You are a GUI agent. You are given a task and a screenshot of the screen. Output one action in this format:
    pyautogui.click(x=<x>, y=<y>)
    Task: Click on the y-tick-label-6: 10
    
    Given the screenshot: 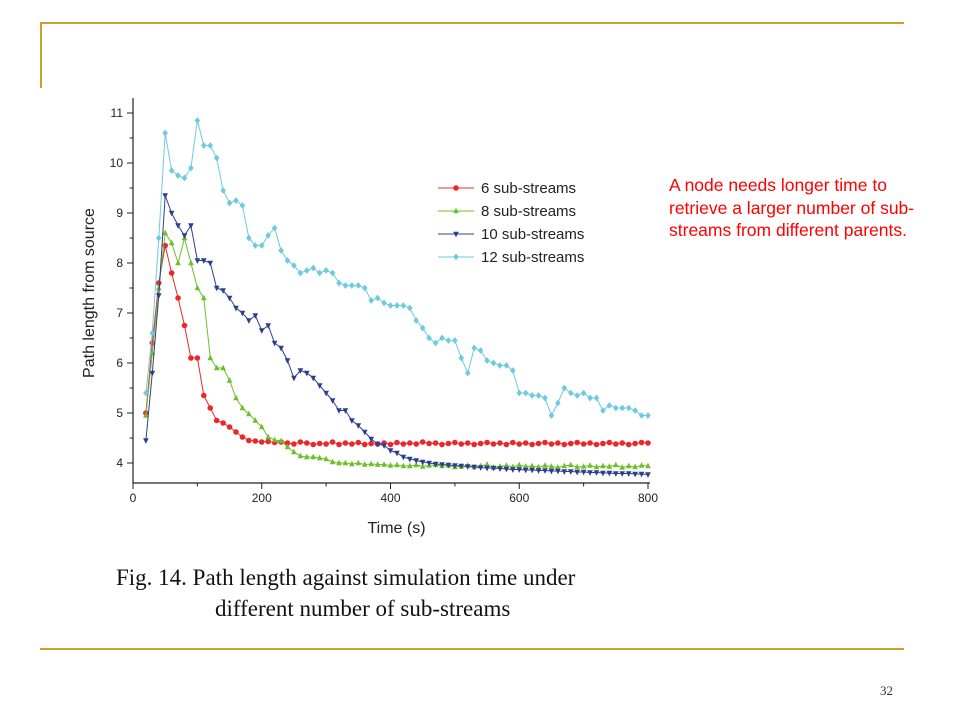 What is the action you would take?
    pyautogui.click(x=117, y=163)
    